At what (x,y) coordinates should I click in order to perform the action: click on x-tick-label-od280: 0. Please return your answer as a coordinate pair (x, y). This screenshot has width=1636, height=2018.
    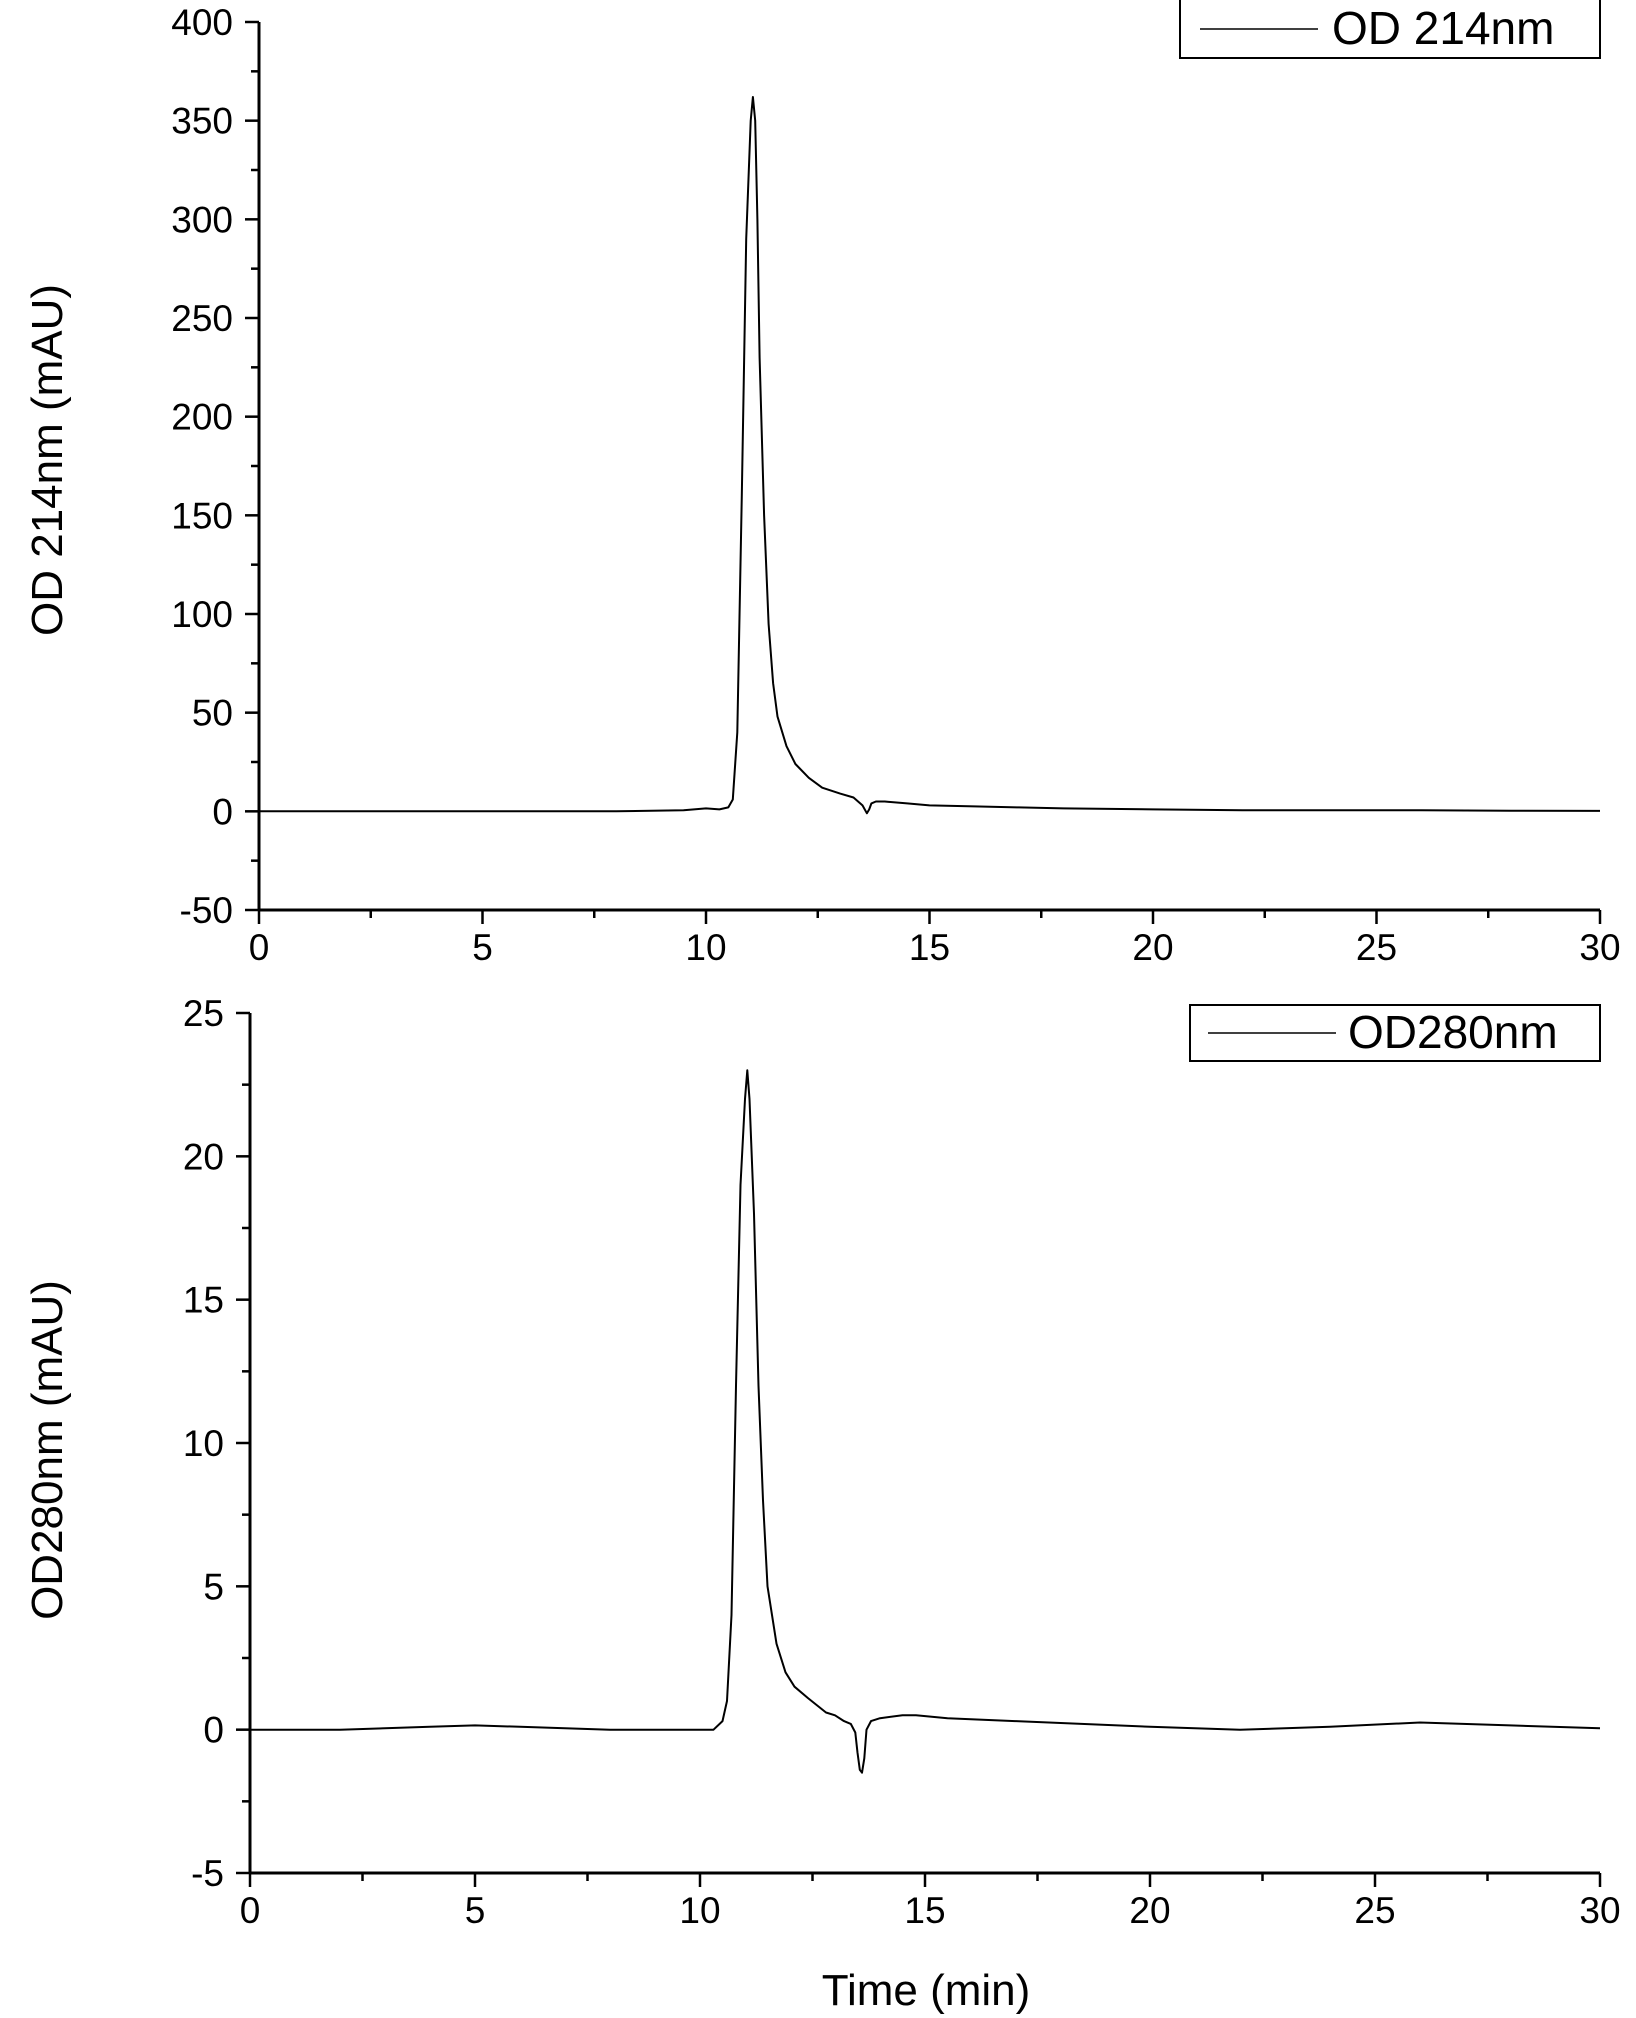
    Looking at the image, I should click on (250, 1910).